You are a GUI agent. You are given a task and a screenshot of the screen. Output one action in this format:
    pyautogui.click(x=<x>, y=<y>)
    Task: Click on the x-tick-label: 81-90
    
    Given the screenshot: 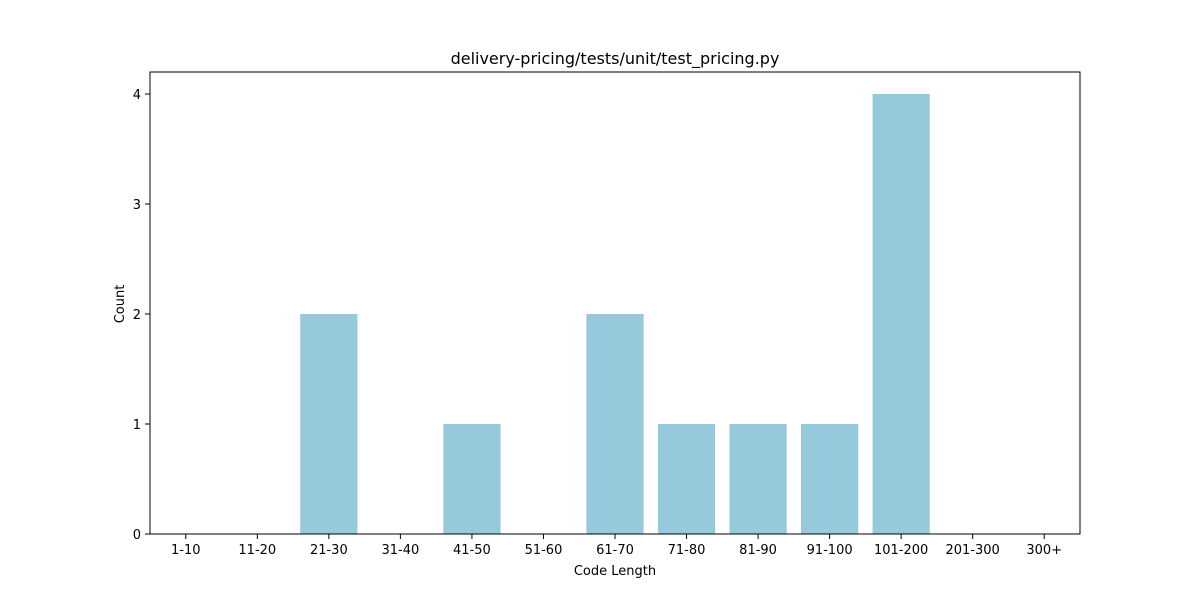 What is the action you would take?
    pyautogui.click(x=758, y=550)
    